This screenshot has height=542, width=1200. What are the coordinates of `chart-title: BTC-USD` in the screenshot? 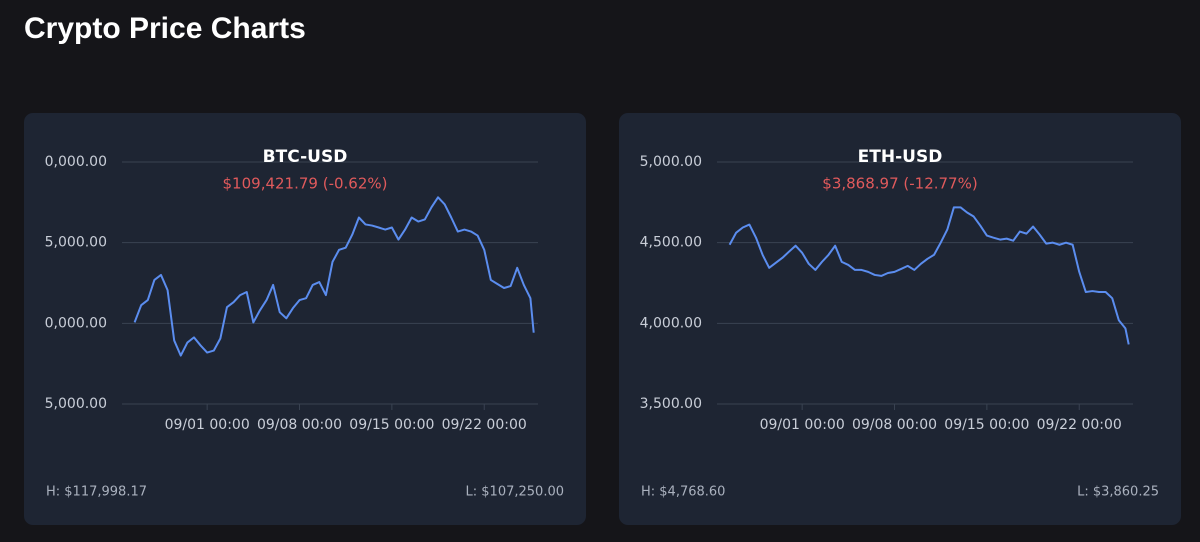 It's located at (305, 157).